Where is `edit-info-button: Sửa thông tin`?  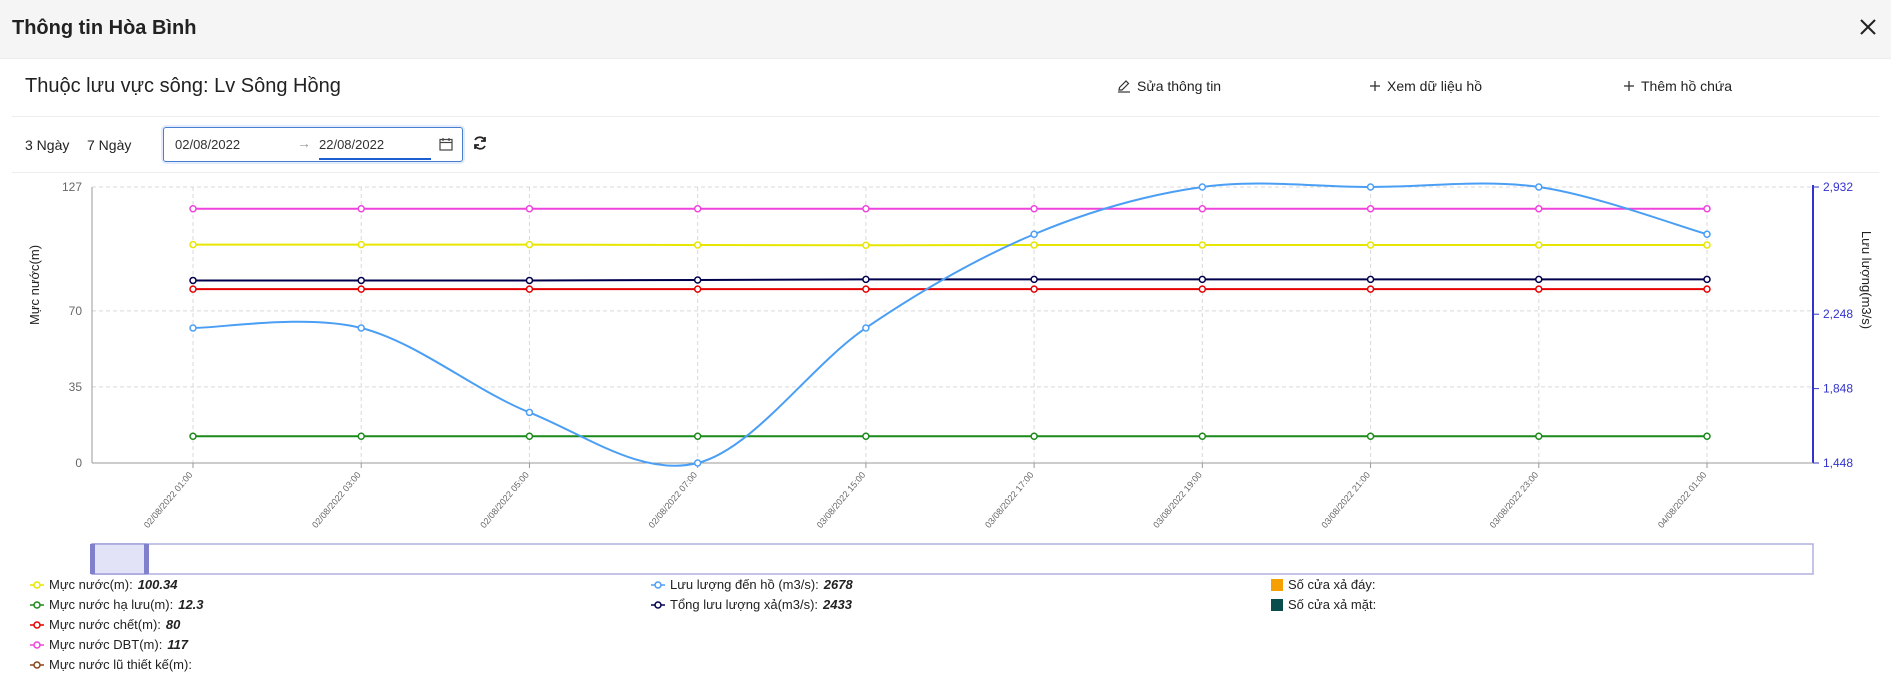 edit-info-button: Sửa thông tin is located at coordinates (1169, 86).